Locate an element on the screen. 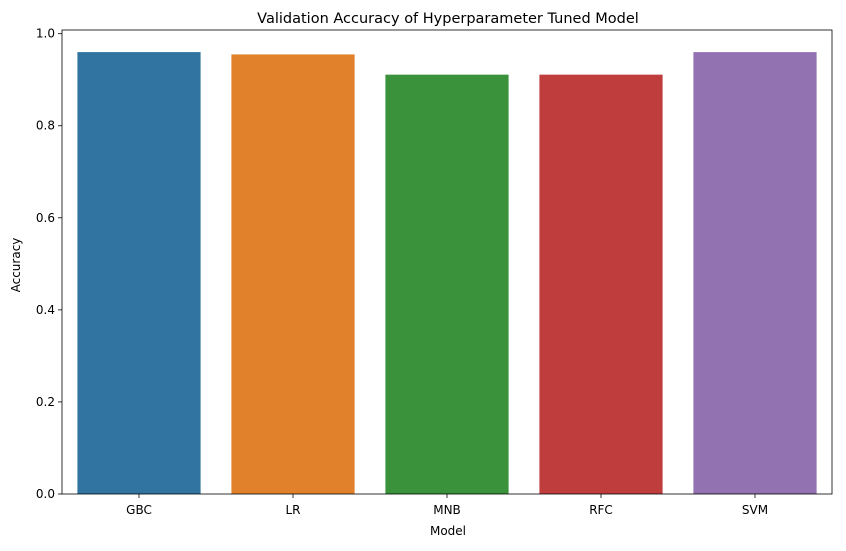 The width and height of the screenshot is (846, 551). x-axis-label: Model is located at coordinates (448, 531).